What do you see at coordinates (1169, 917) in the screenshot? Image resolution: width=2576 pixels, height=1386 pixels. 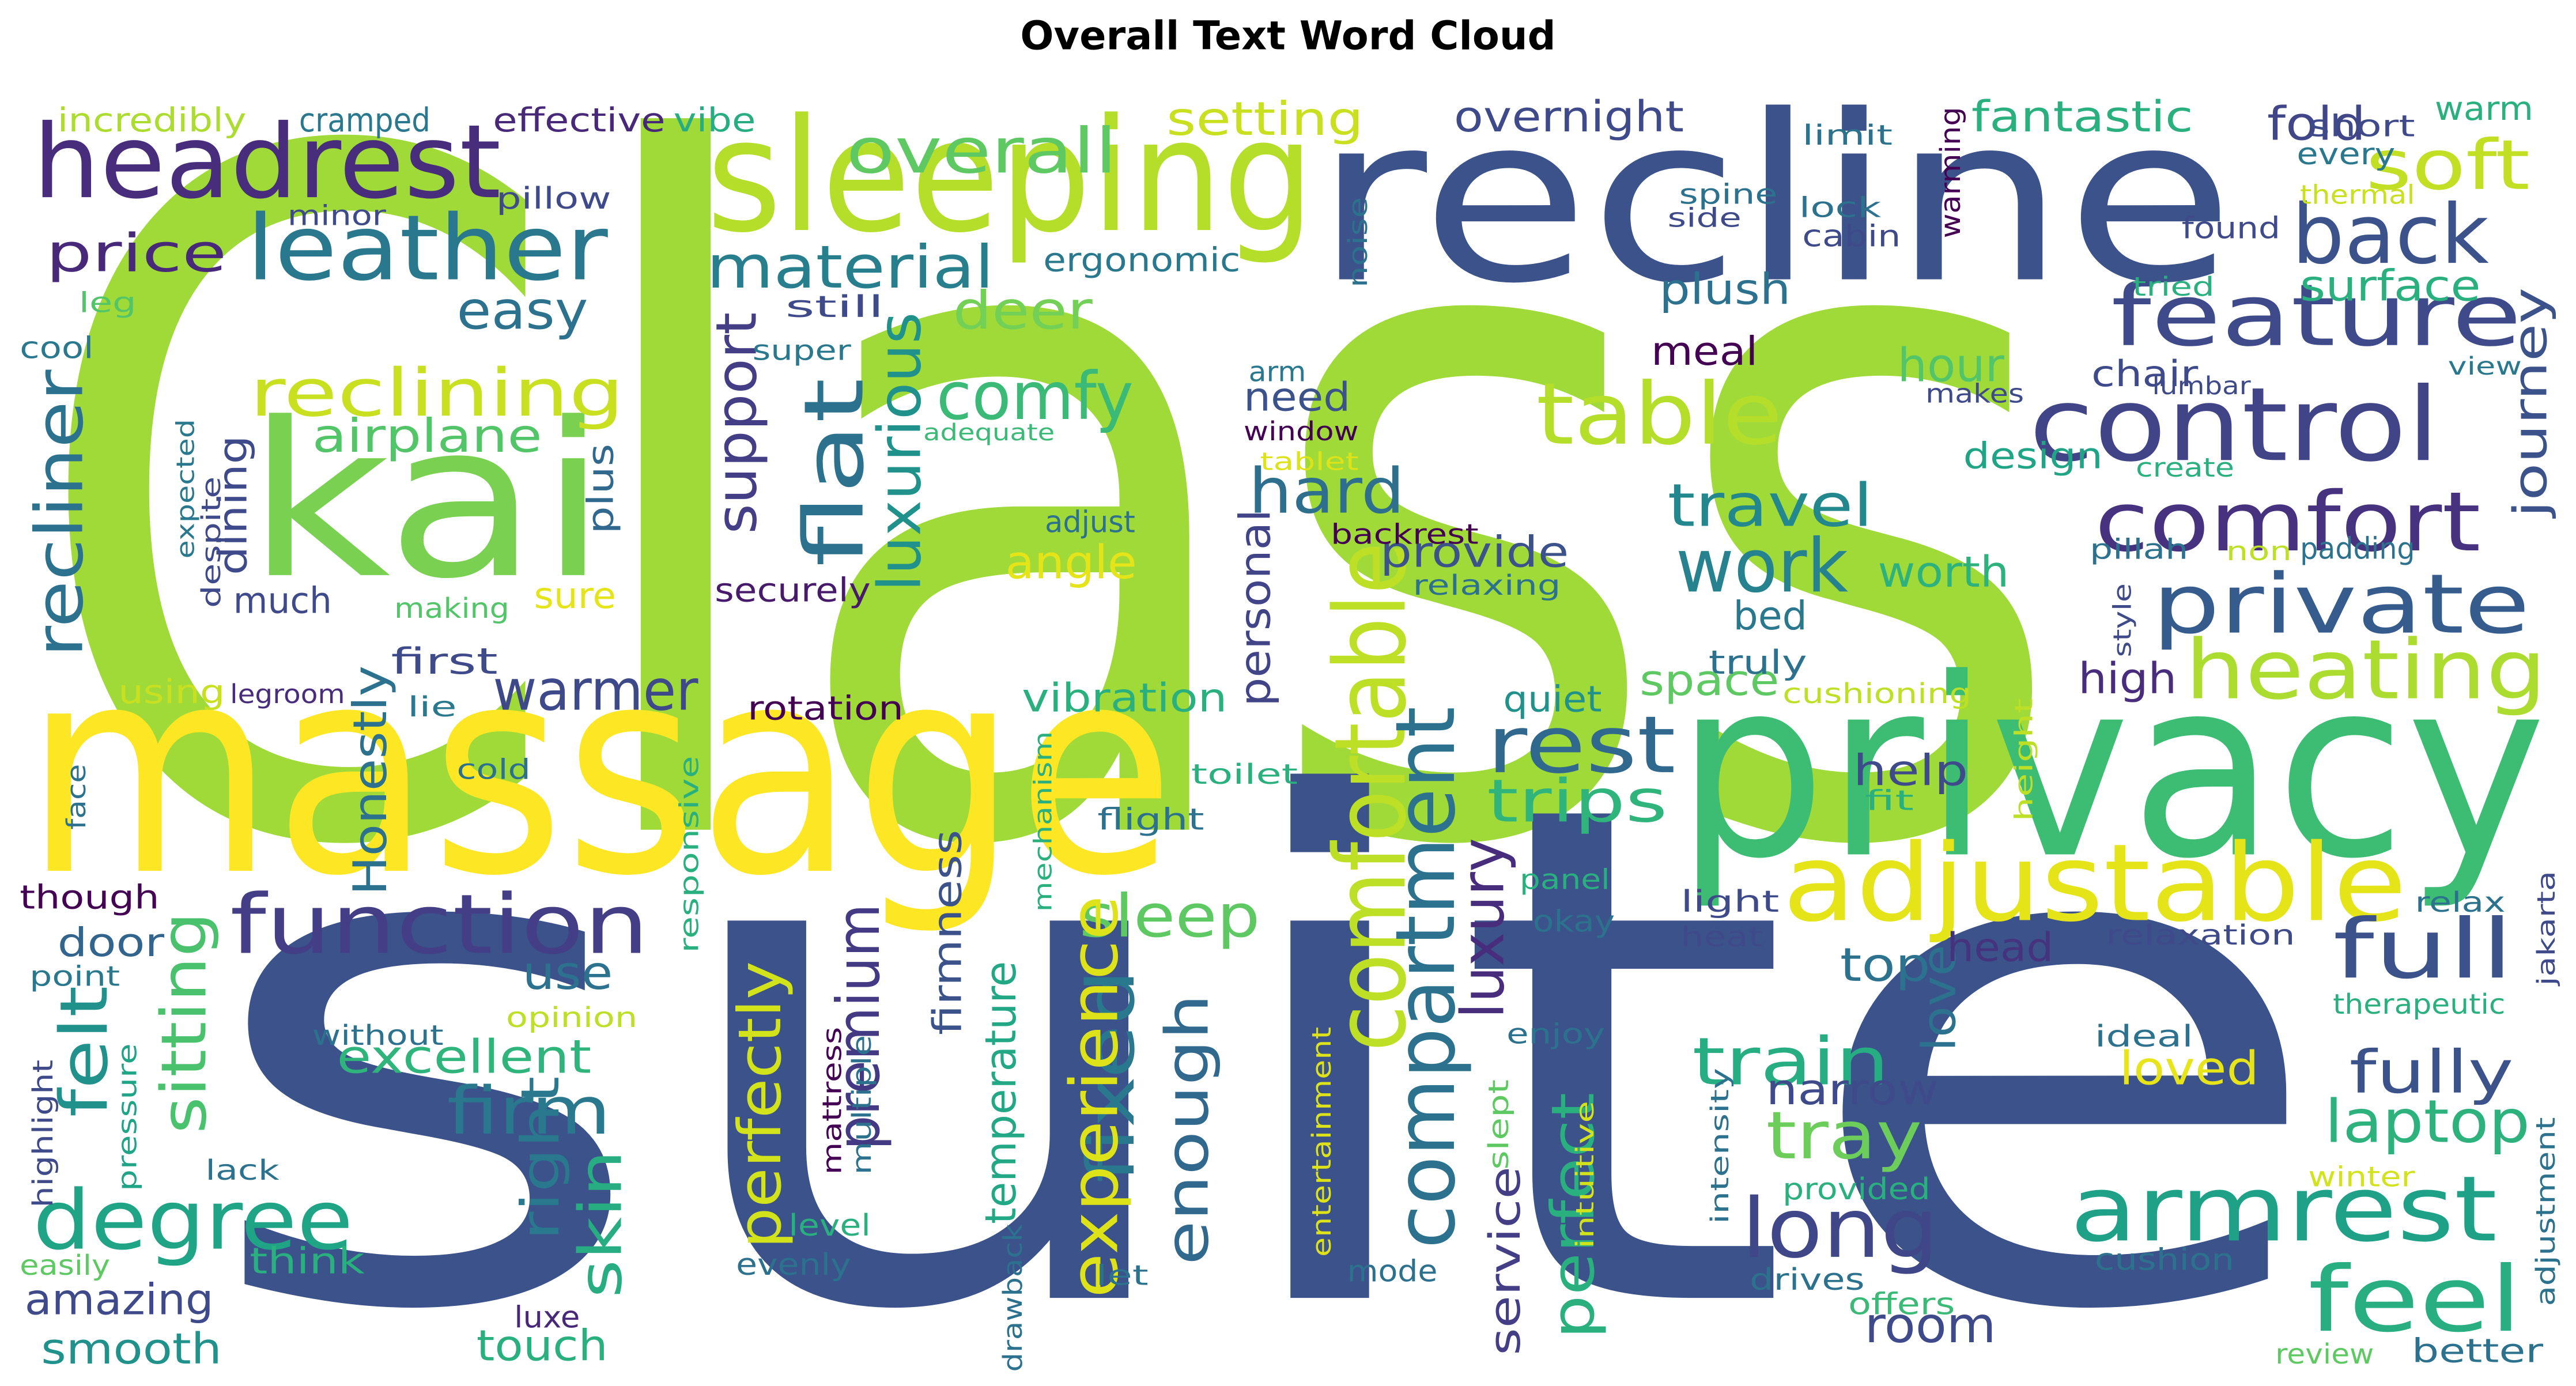 I see `word: sleep` at bounding box center [1169, 917].